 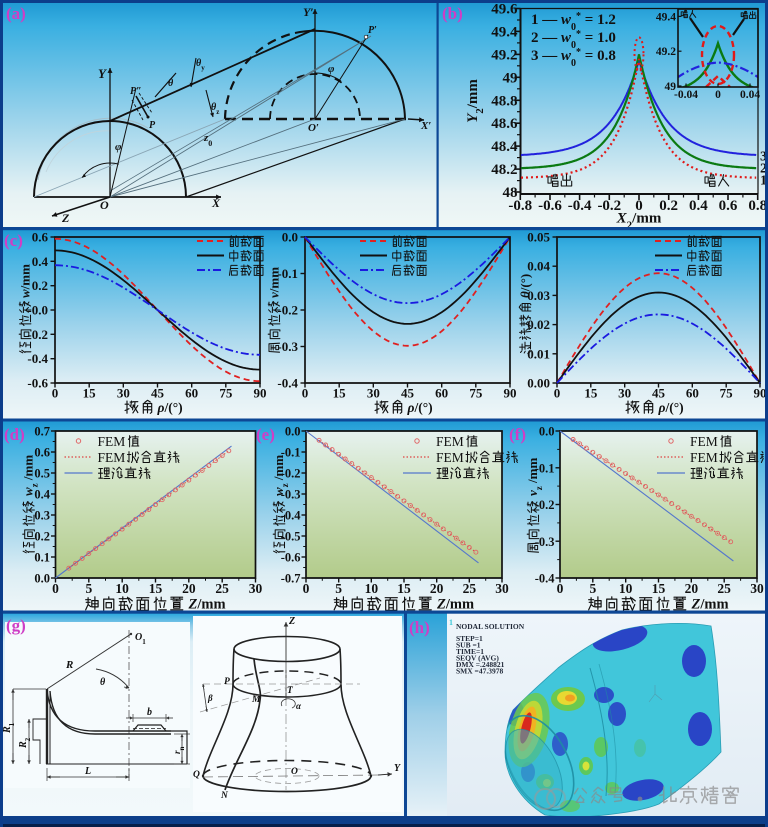 What do you see at coordinates (9, 728) in the screenshot?
I see `svg-text: R1` at bounding box center [9, 728].